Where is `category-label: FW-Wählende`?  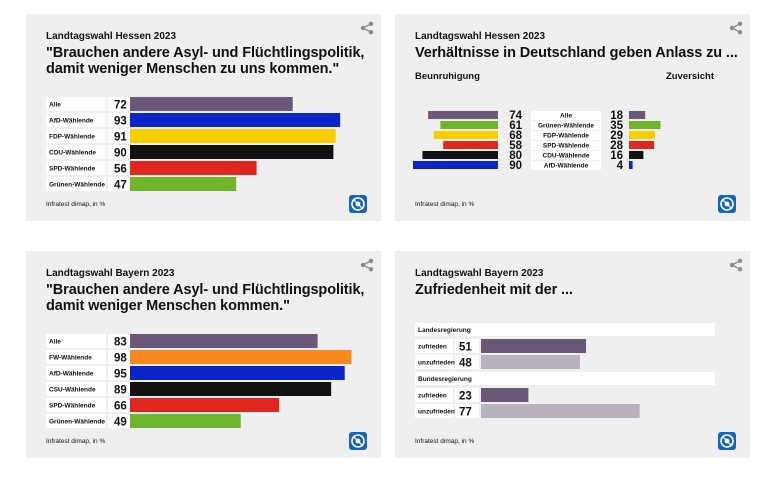
category-label: FW-Wählende is located at coordinates (70, 358).